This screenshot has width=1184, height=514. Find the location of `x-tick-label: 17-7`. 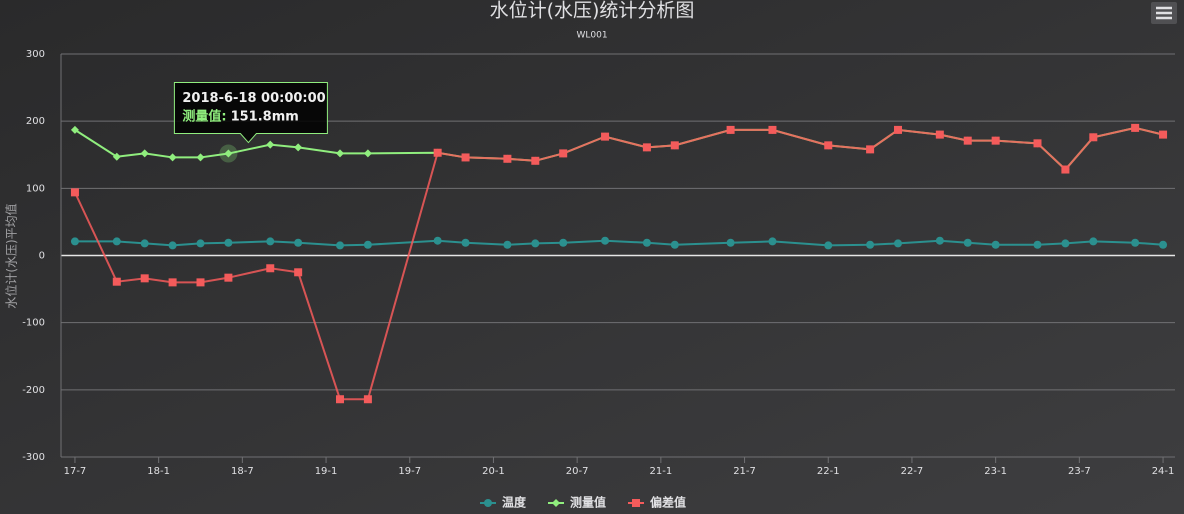

x-tick-label: 17-7 is located at coordinates (75, 471).